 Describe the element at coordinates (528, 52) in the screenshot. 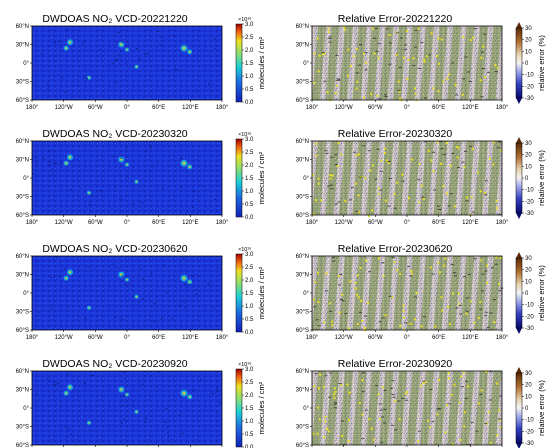

I see `colorbar-tick-label: 10` at that location.